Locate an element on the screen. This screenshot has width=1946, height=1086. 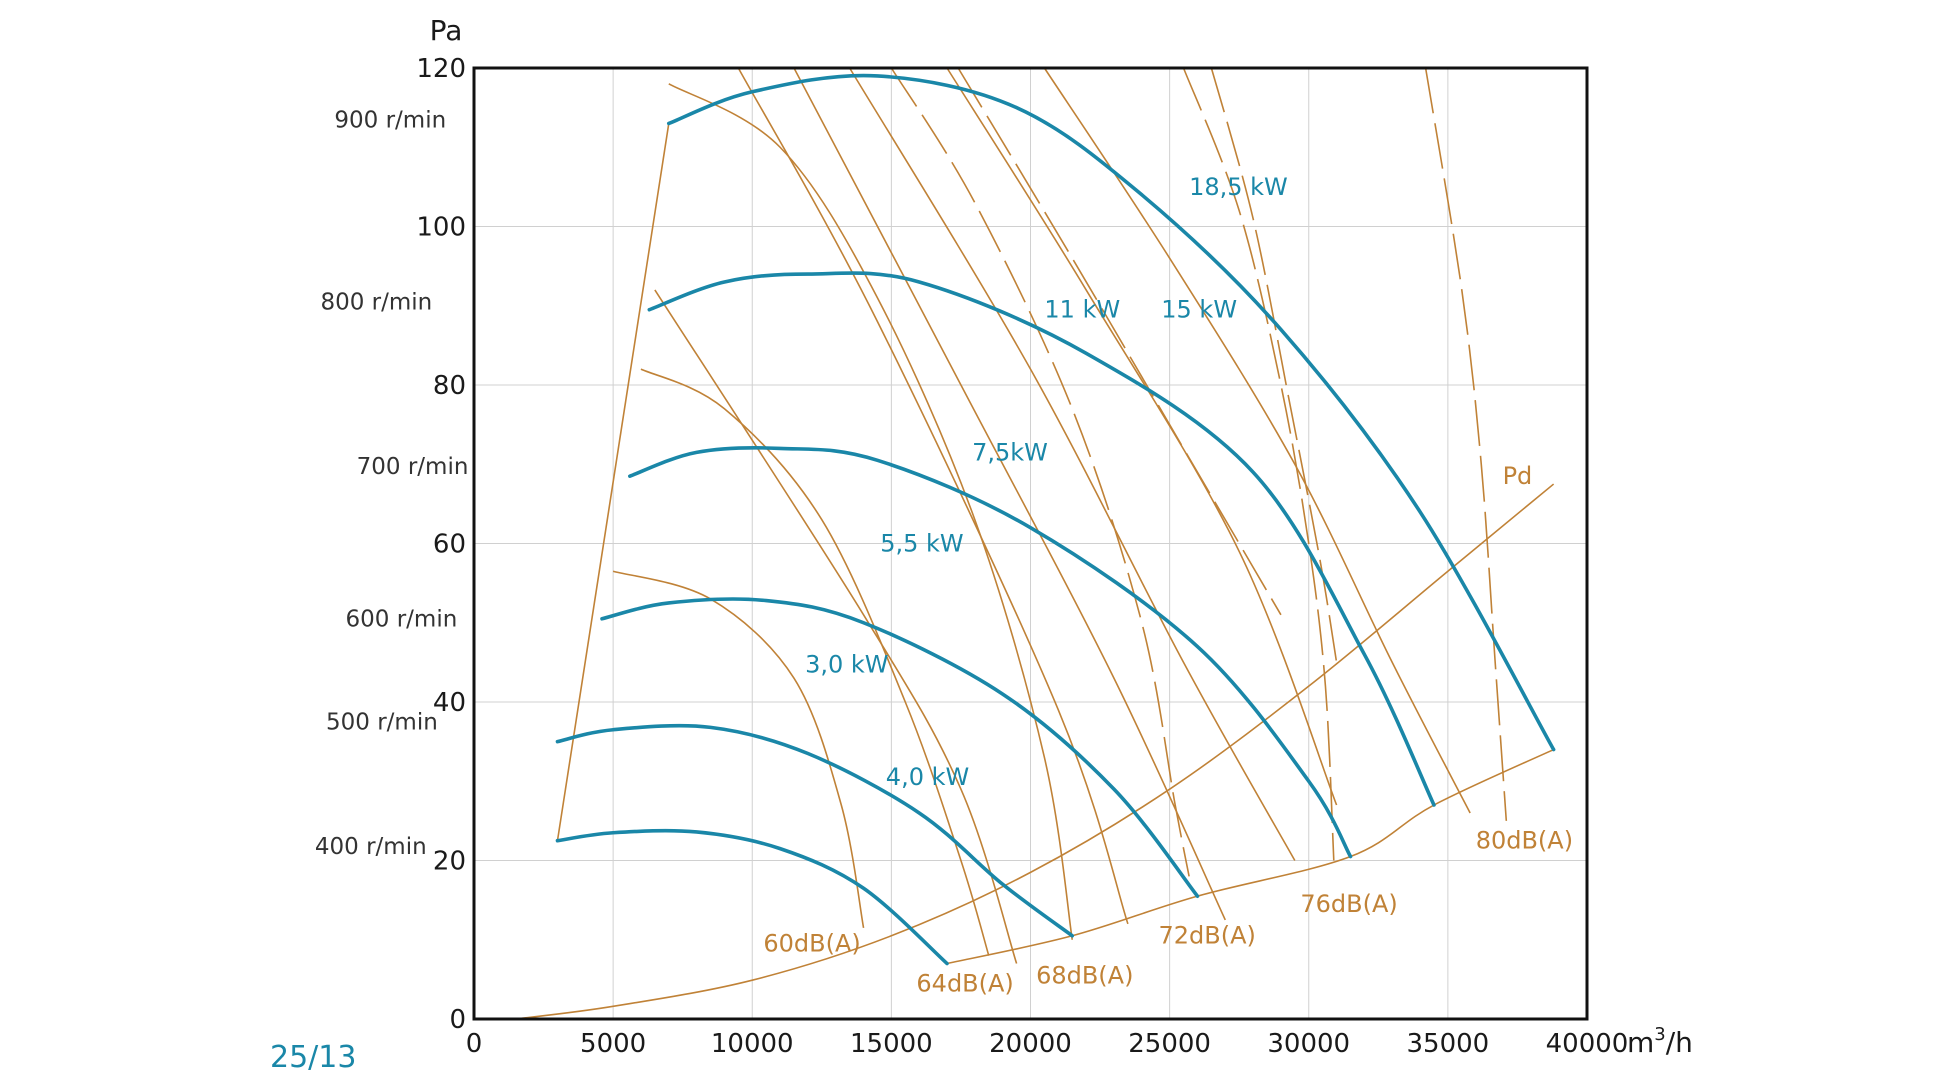
system-curve is located at coordinates (1250, 856).